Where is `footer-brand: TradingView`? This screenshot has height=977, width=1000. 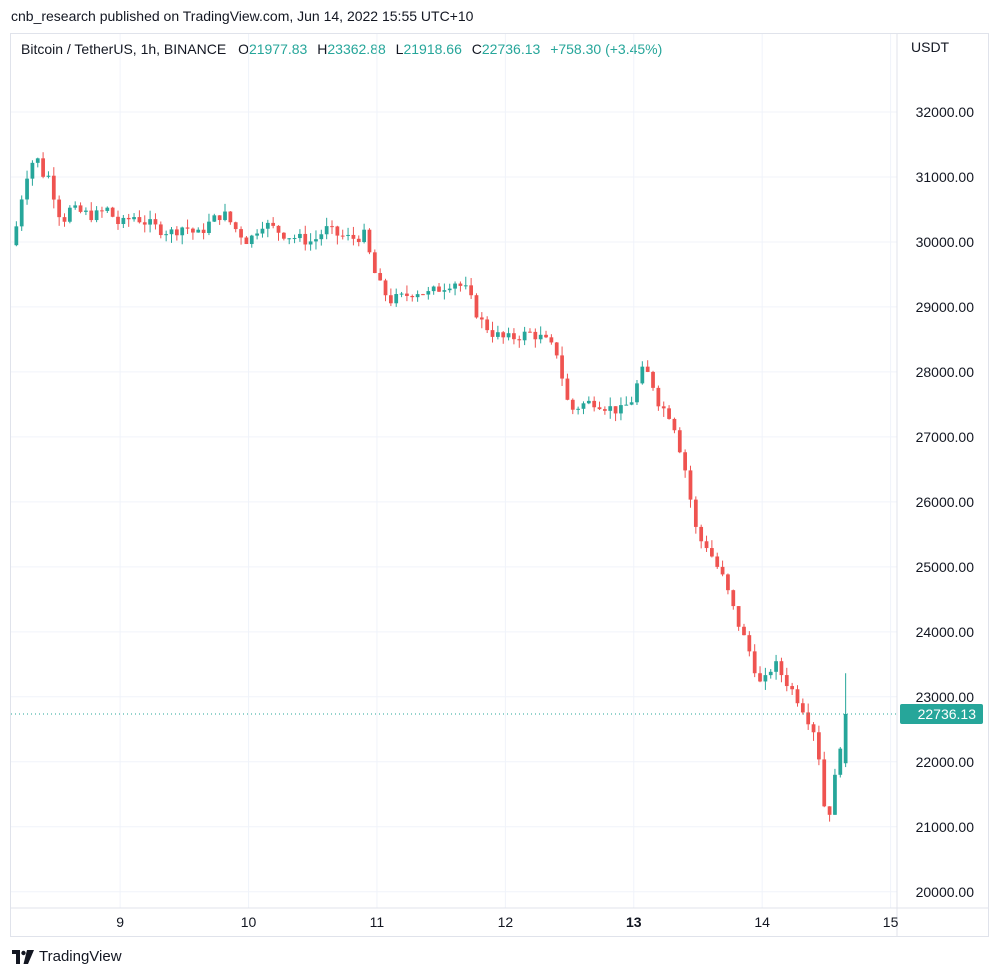 footer-brand: TradingView is located at coordinates (80, 956).